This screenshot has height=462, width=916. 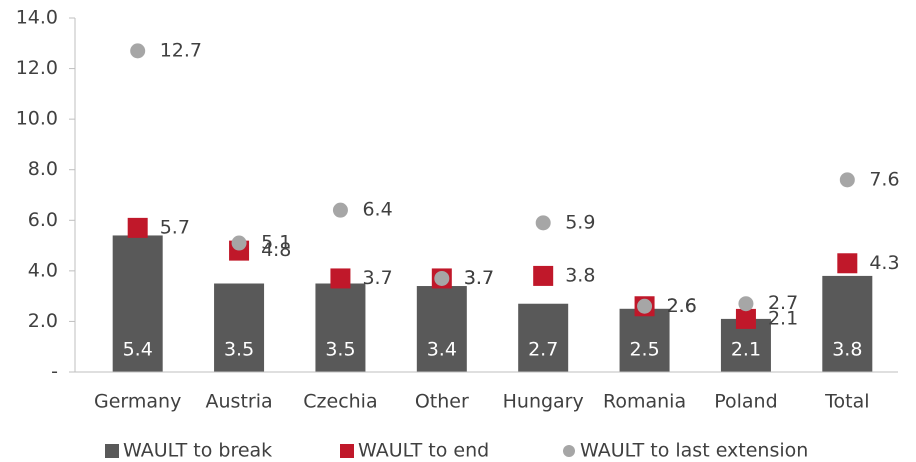 What do you see at coordinates (276, 243) in the screenshot?
I see `extension-value-label: 5.1` at bounding box center [276, 243].